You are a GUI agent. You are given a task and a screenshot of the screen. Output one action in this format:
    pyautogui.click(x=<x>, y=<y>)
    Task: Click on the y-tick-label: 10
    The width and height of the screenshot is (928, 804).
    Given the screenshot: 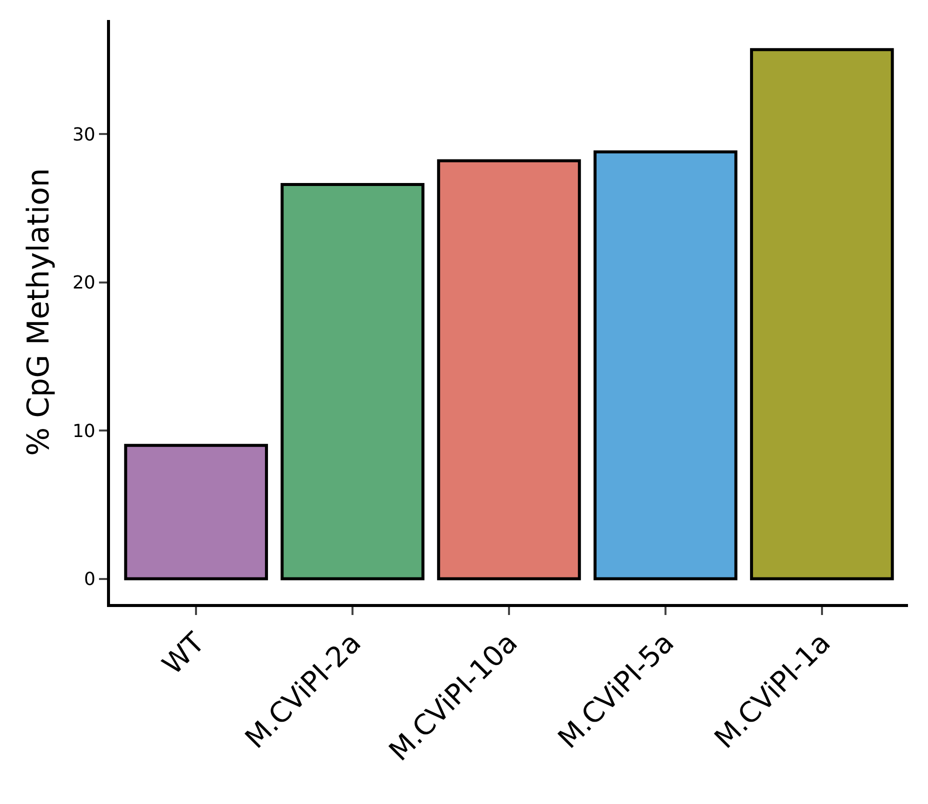 What is the action you would take?
    pyautogui.click(x=84, y=431)
    